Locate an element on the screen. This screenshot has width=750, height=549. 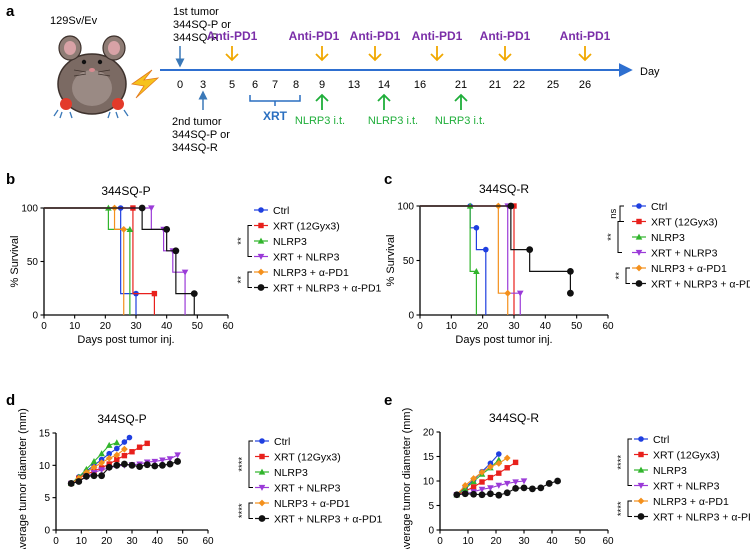
day-5: 5 is located at coordinates (232, 85).